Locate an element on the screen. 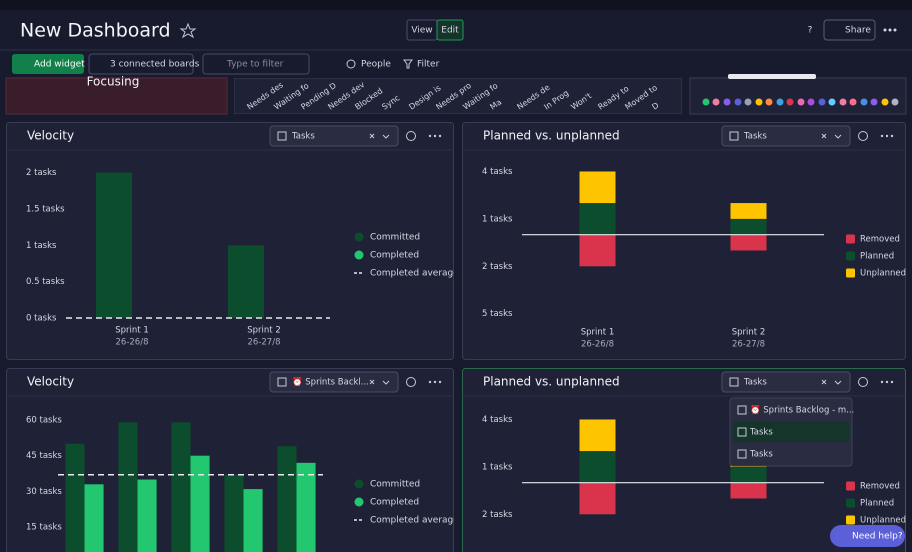 This screenshot has width=912, height=552. share-label: Share is located at coordinates (858, 31).